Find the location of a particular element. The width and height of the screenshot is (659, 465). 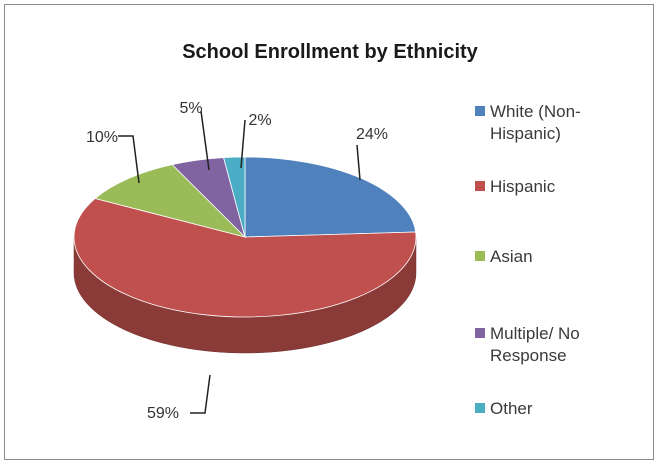

chart-title: School Enrollment by Ethnicity is located at coordinates (330, 52).